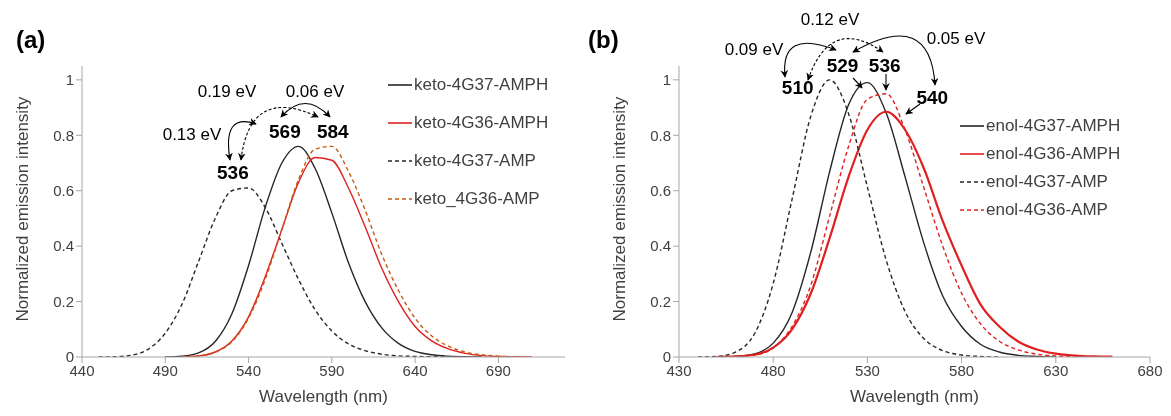  I want to click on legend-label: keto-4G37-AMPH, so click(481, 85).